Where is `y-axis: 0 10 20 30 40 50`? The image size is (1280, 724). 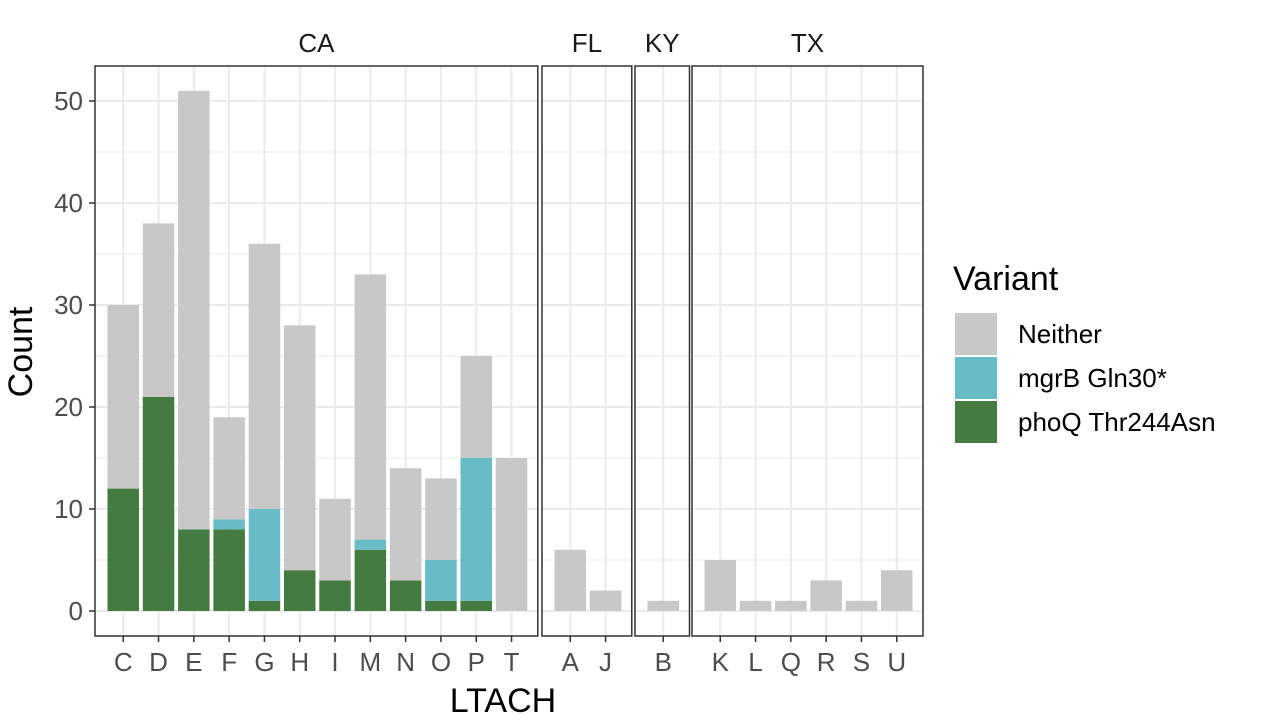 y-axis: 0 10 20 30 40 50 is located at coordinates (74, 356).